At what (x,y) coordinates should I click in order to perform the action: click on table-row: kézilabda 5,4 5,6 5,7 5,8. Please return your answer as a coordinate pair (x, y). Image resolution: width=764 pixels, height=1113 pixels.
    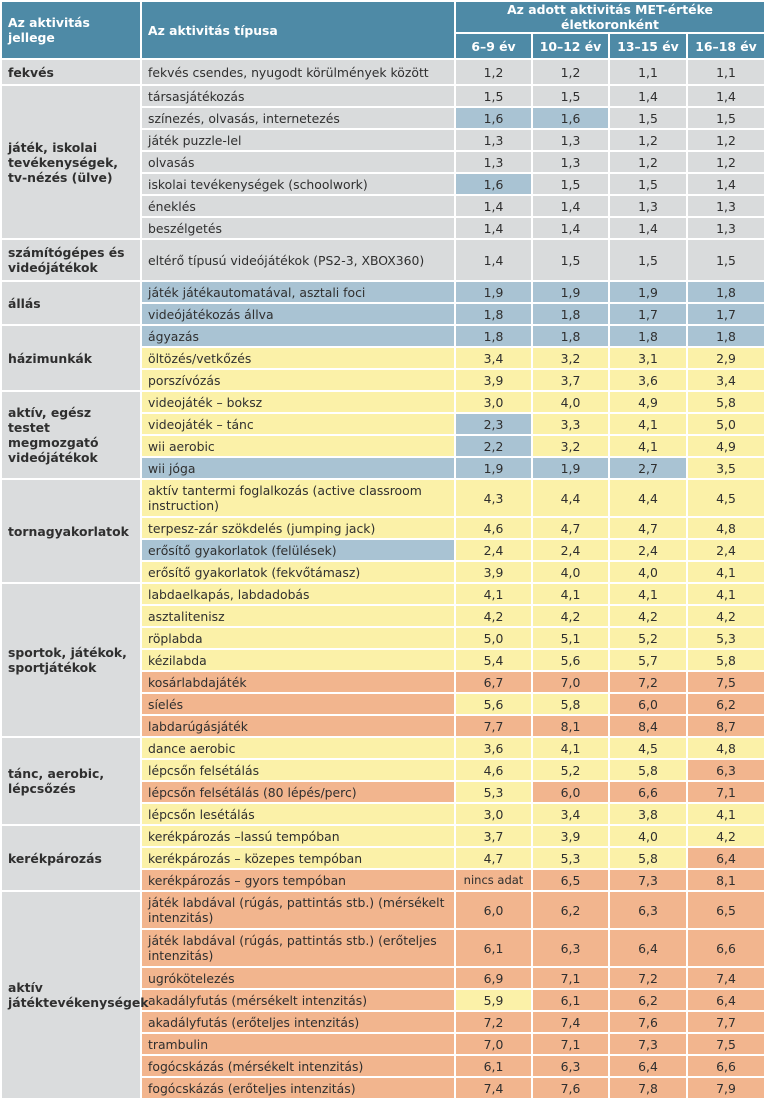
    Looking at the image, I should click on (382, 660).